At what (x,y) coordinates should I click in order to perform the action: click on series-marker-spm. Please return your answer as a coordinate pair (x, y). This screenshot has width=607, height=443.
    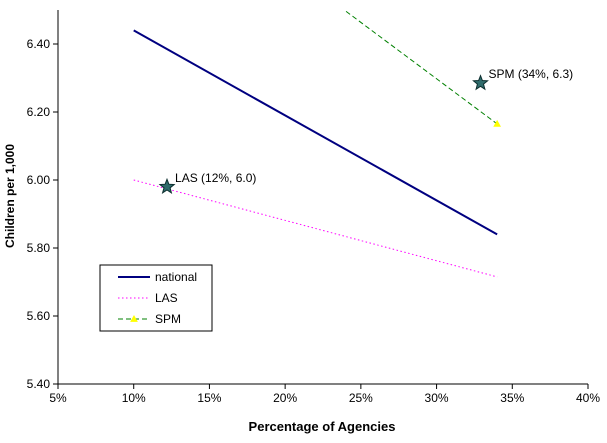
    Looking at the image, I should click on (497, 123).